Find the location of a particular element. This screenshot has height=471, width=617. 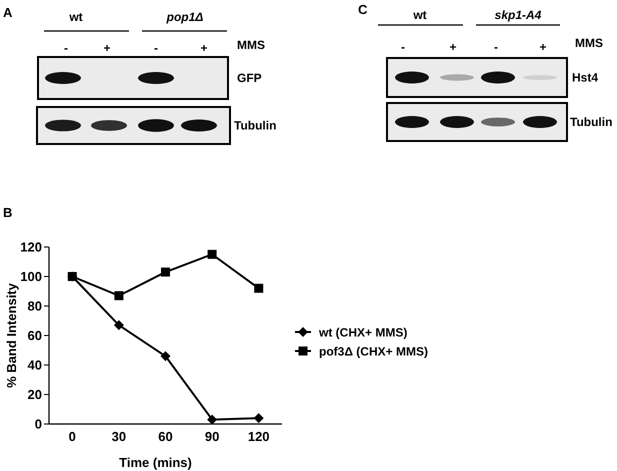

text: pop1Δ is located at coordinates (185, 17).